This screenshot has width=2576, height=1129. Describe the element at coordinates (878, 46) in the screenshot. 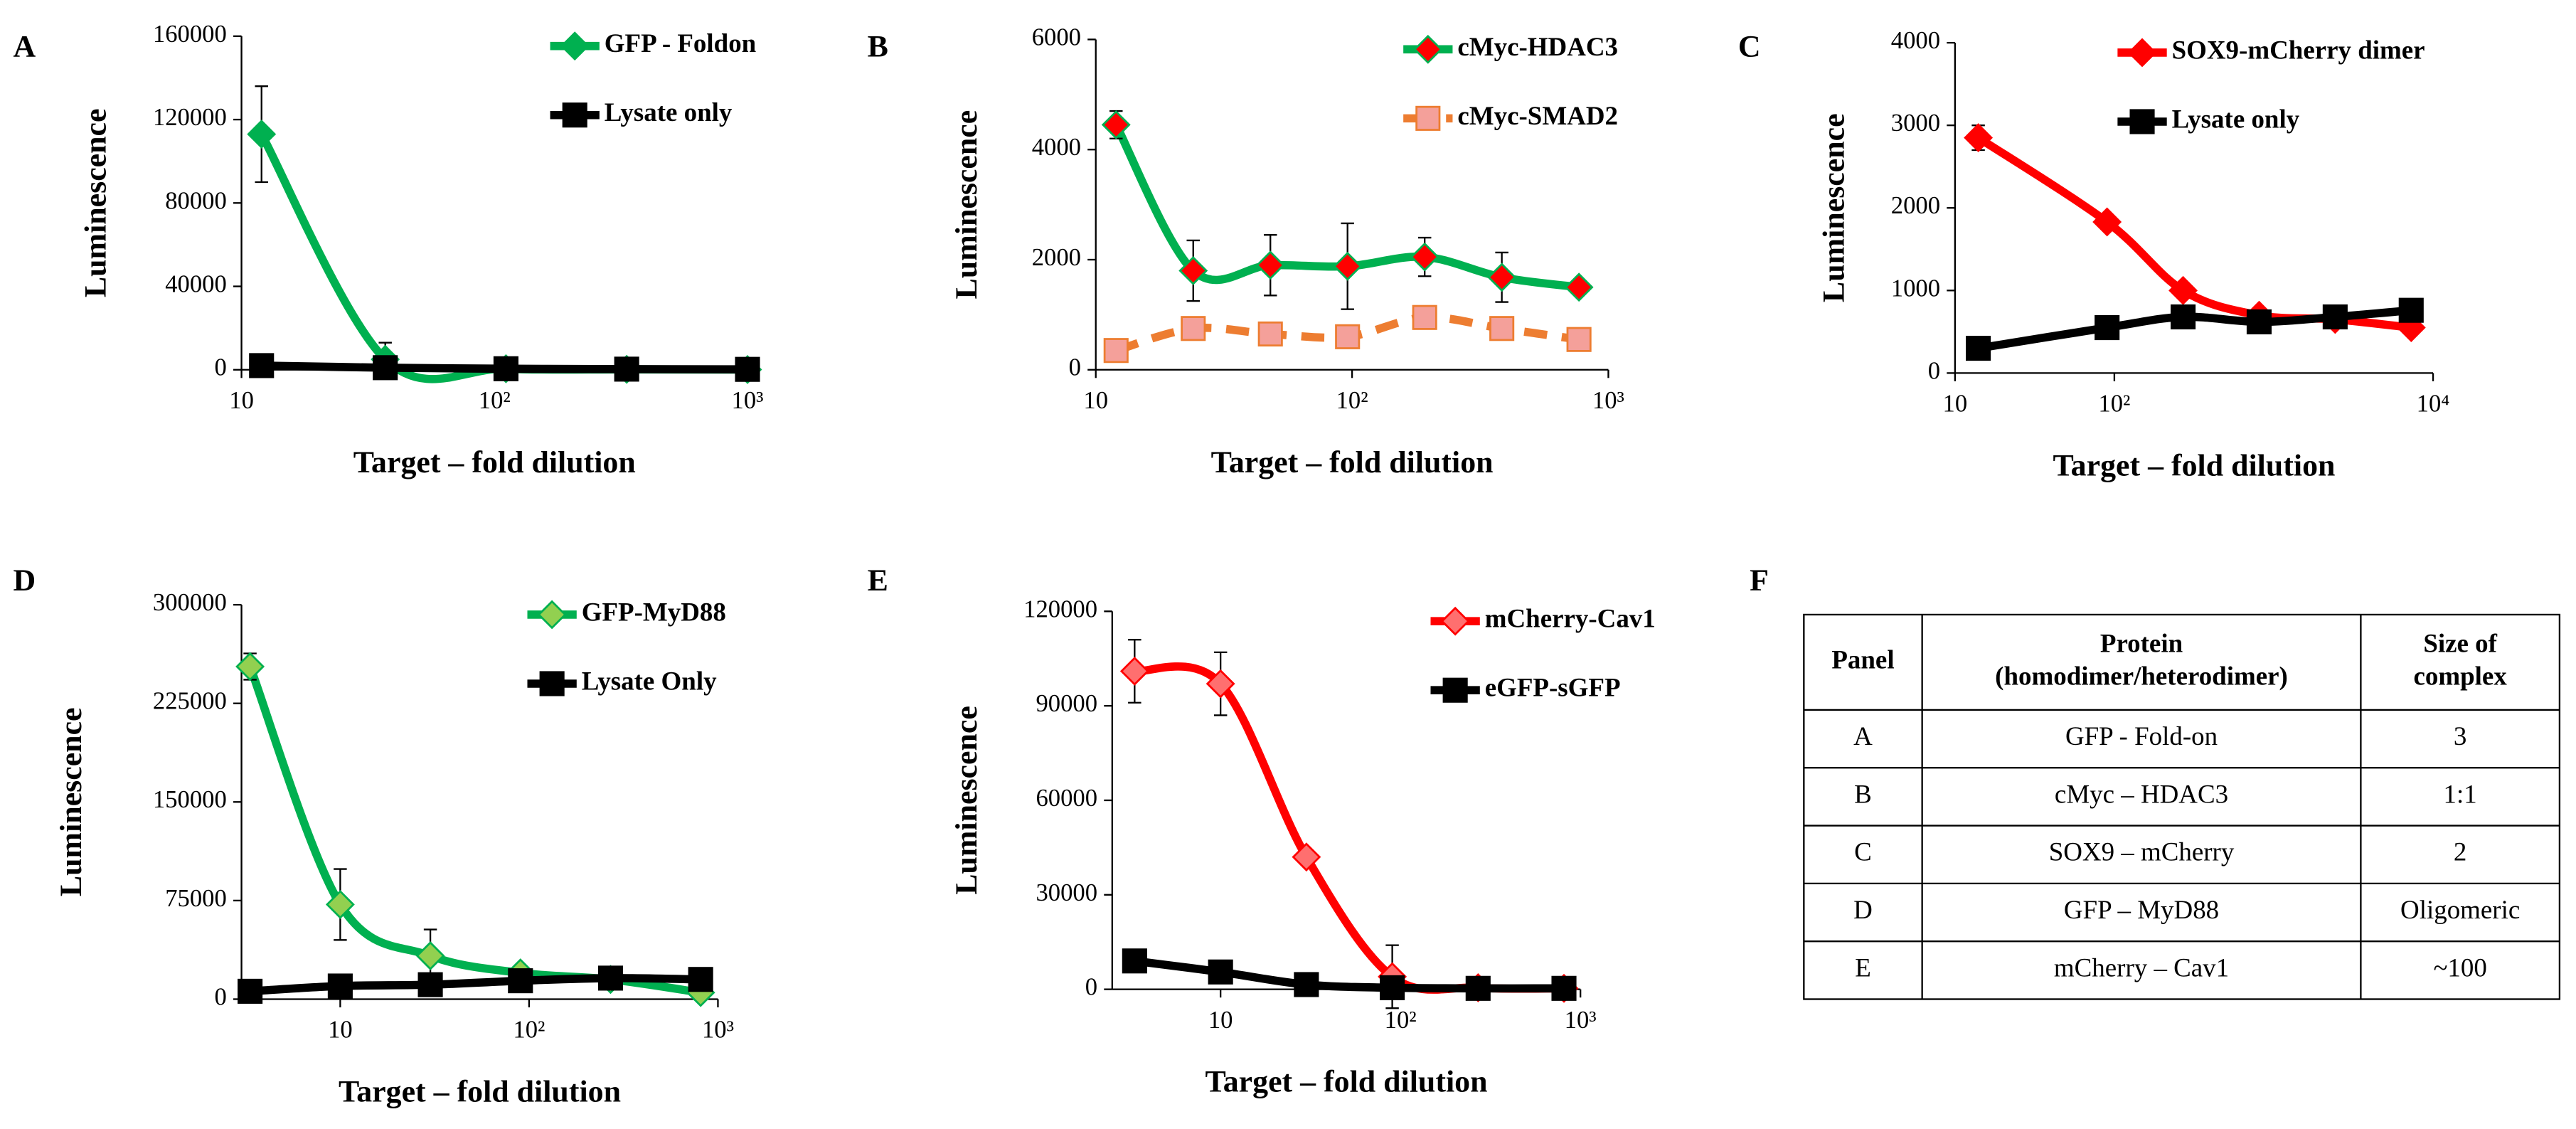

I see `panel-label: B` at that location.